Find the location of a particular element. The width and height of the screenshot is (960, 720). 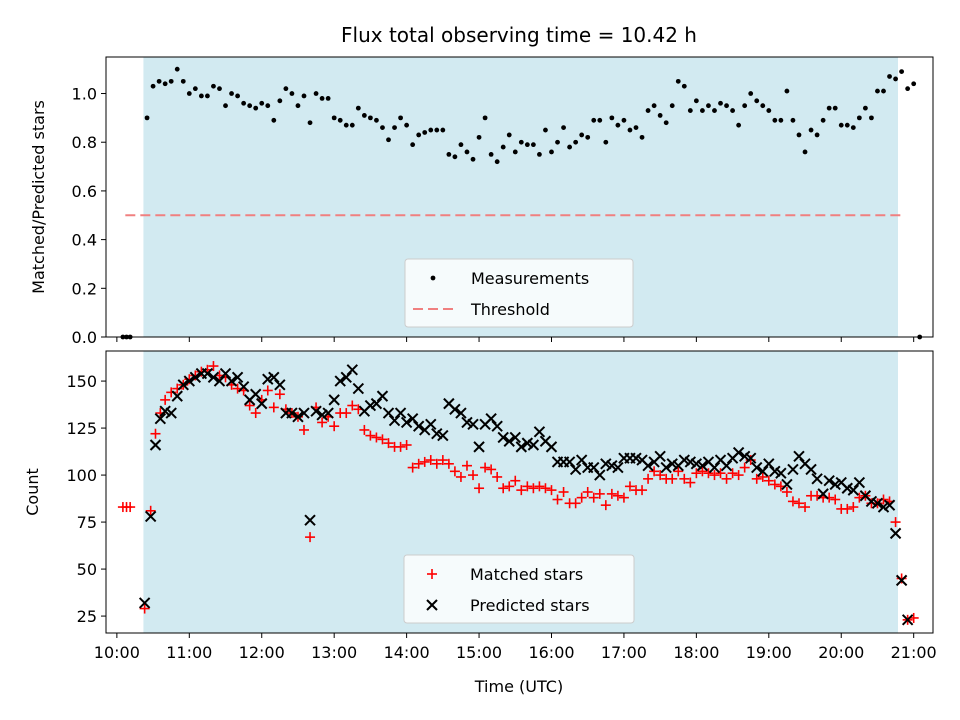

legend-label: Predicted stars is located at coordinates (530, 605).